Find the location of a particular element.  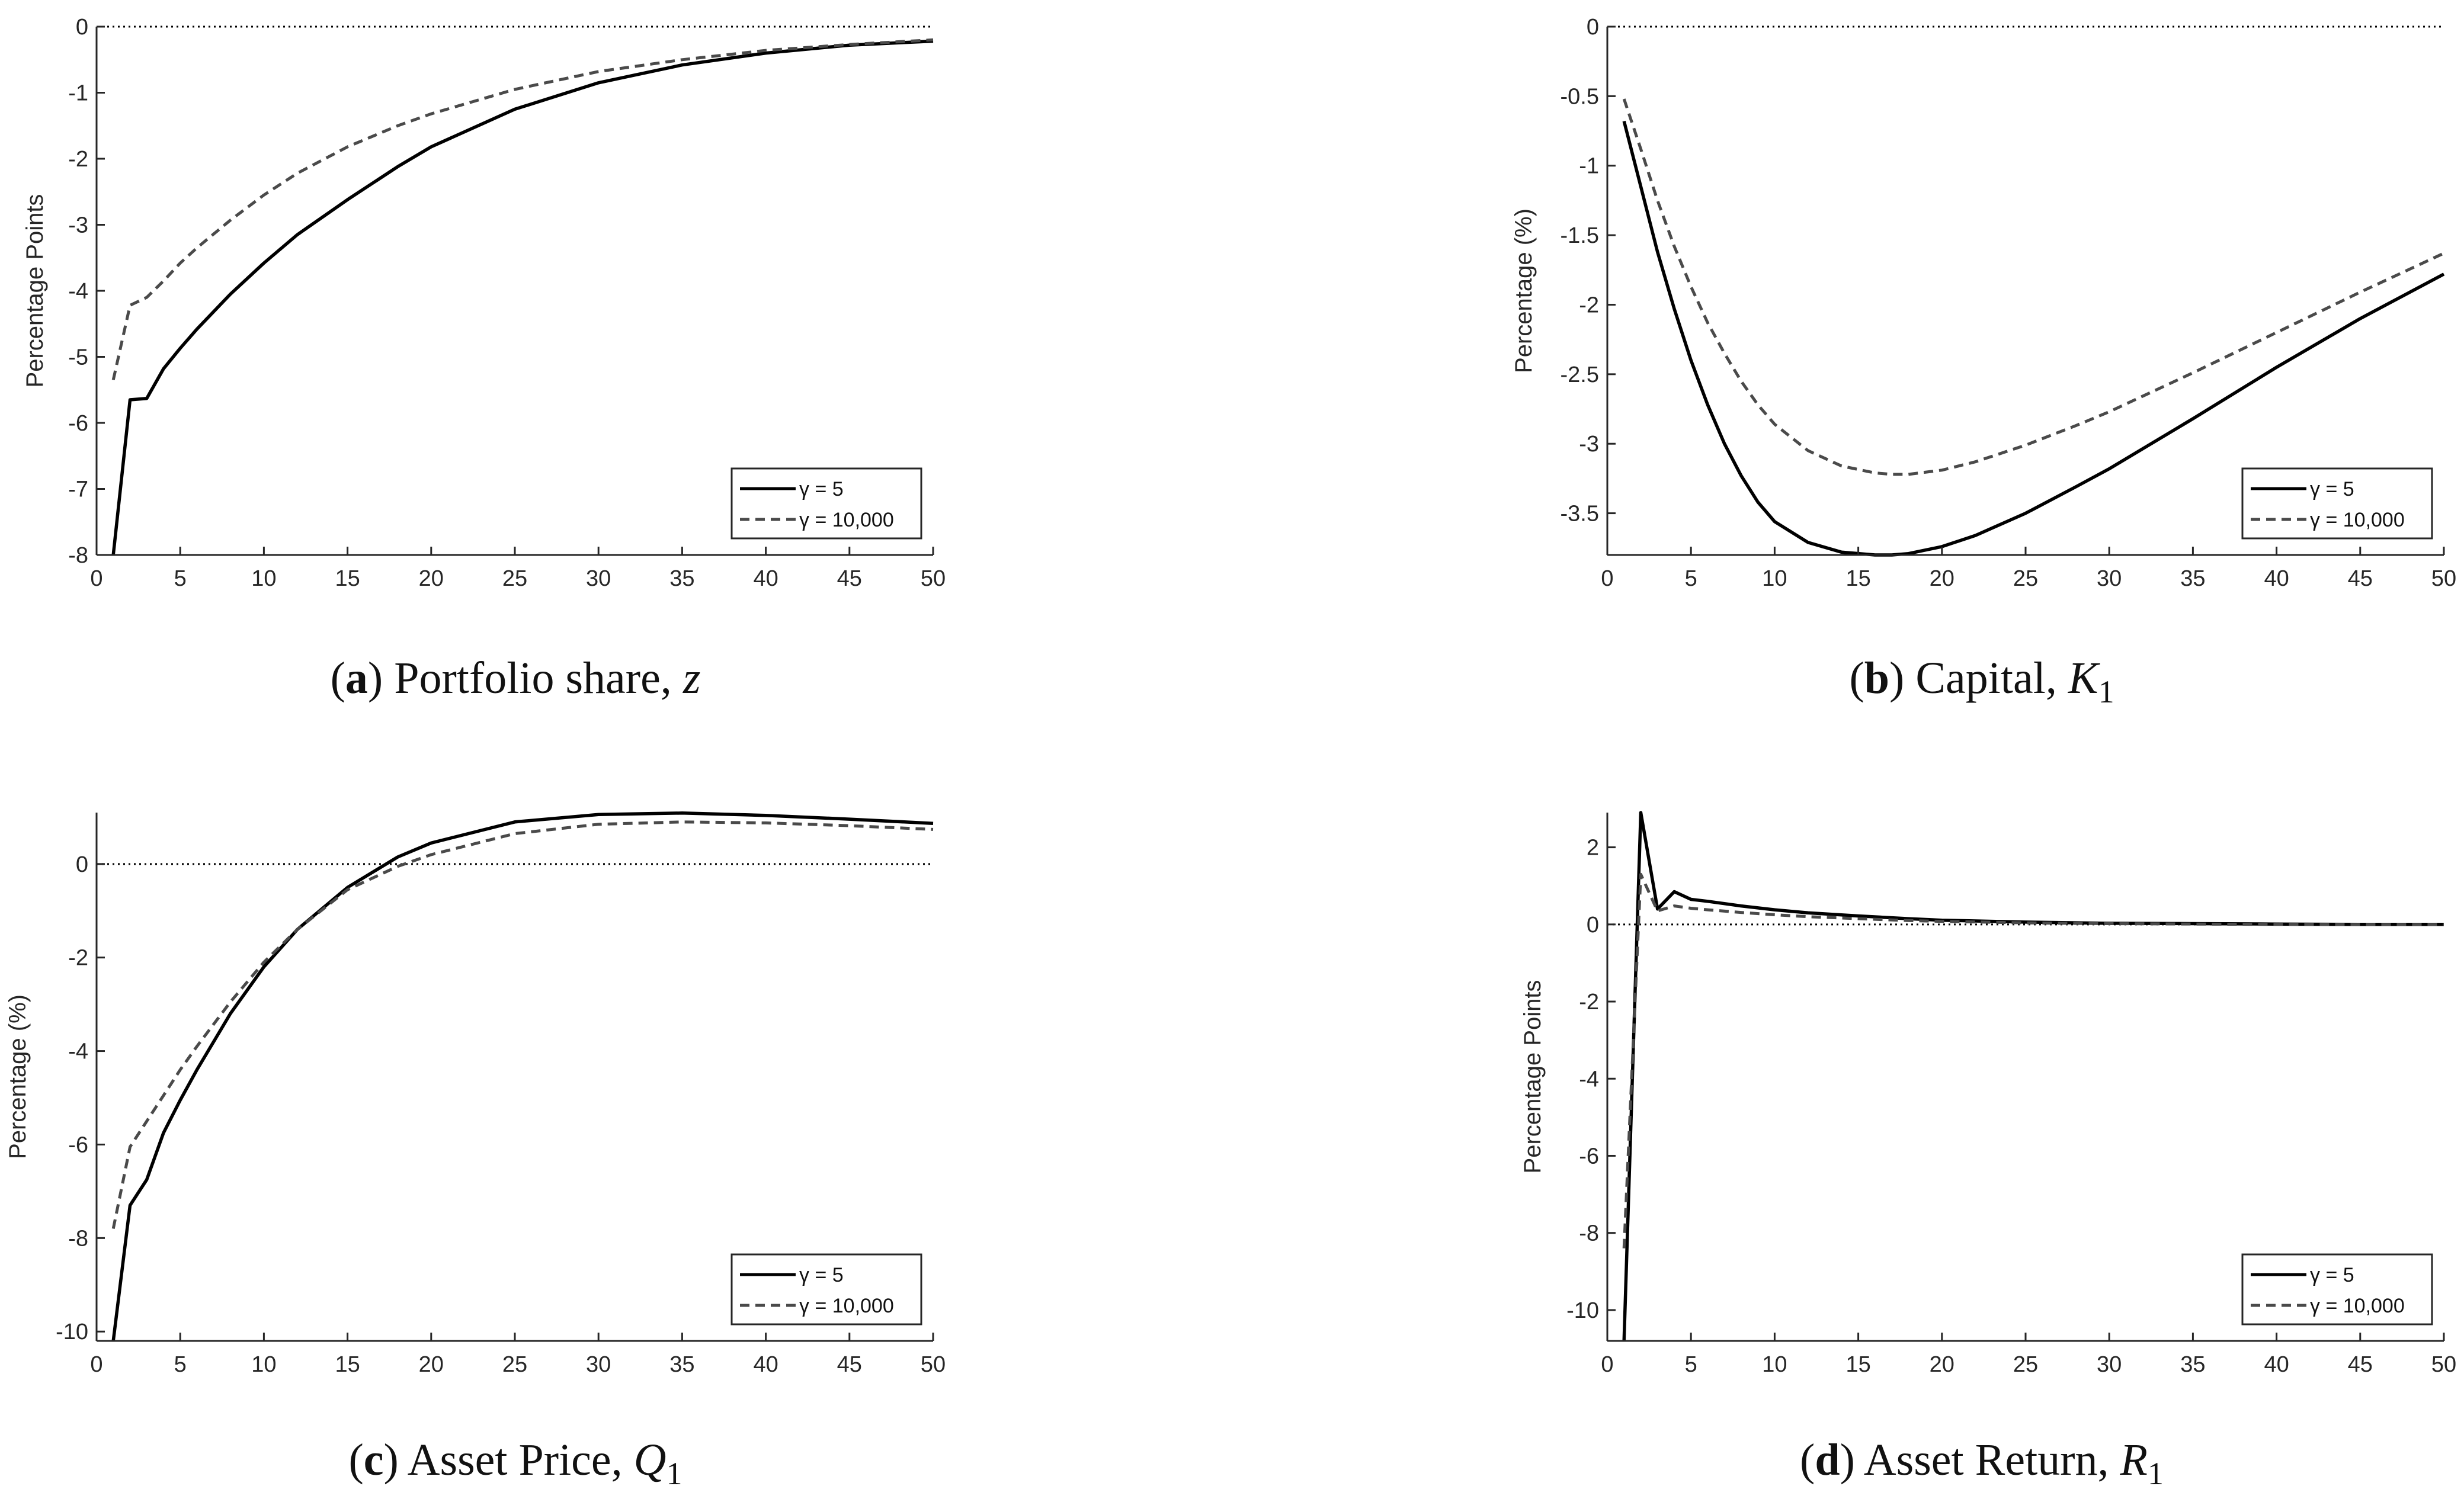

panel-caption: (b) Capital, K1 is located at coordinates (1981, 681).